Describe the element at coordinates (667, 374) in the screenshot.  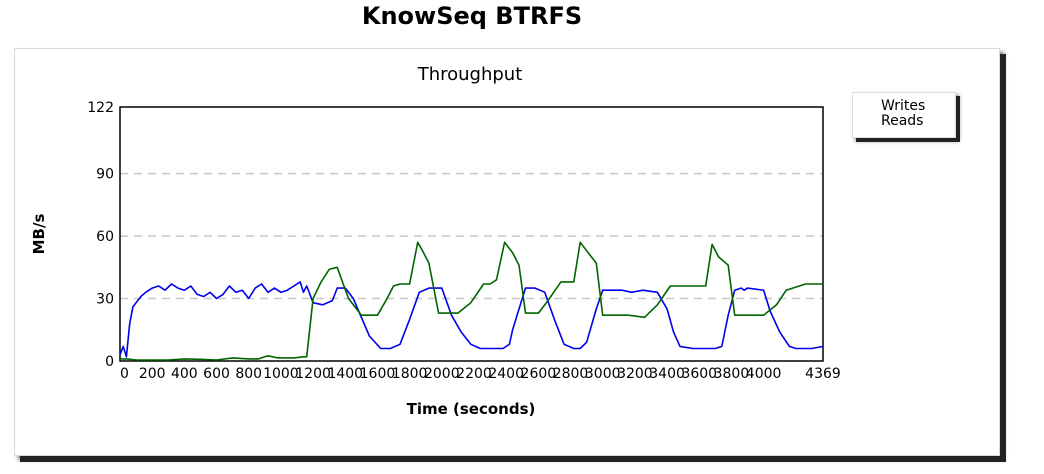
I see `x-tick-label: 3400` at that location.